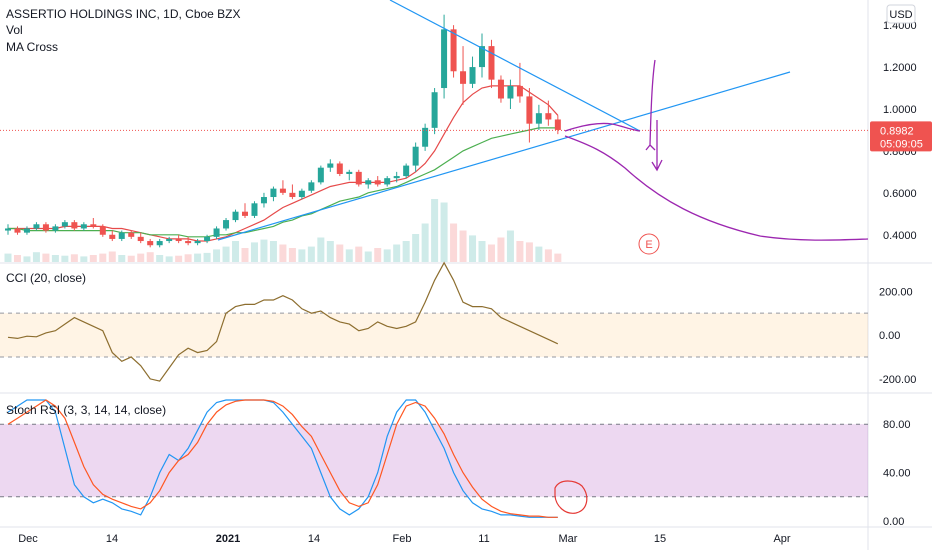 This screenshot has height=550, width=932. Describe the element at coordinates (897, 474) in the screenshot. I see `stoch-tick-label: 40.00` at that location.